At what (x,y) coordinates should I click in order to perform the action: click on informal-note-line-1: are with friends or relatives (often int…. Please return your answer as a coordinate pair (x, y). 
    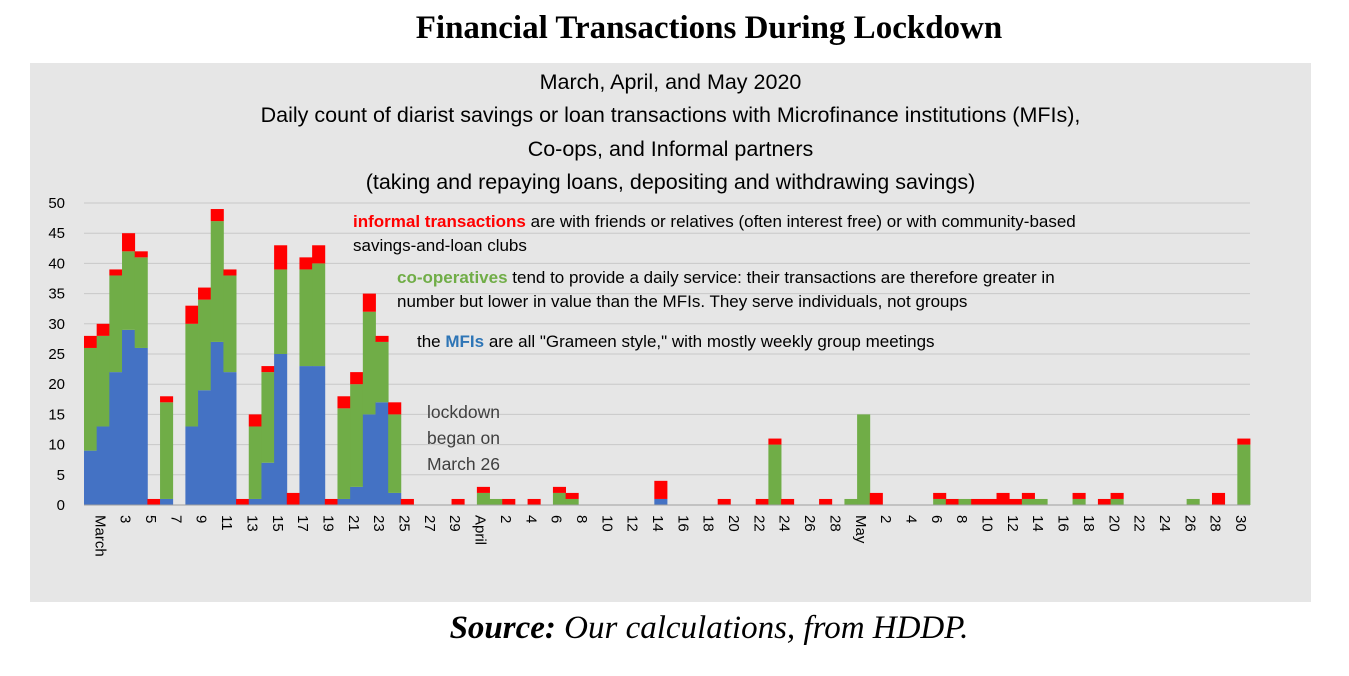
    Looking at the image, I should click on (800, 221).